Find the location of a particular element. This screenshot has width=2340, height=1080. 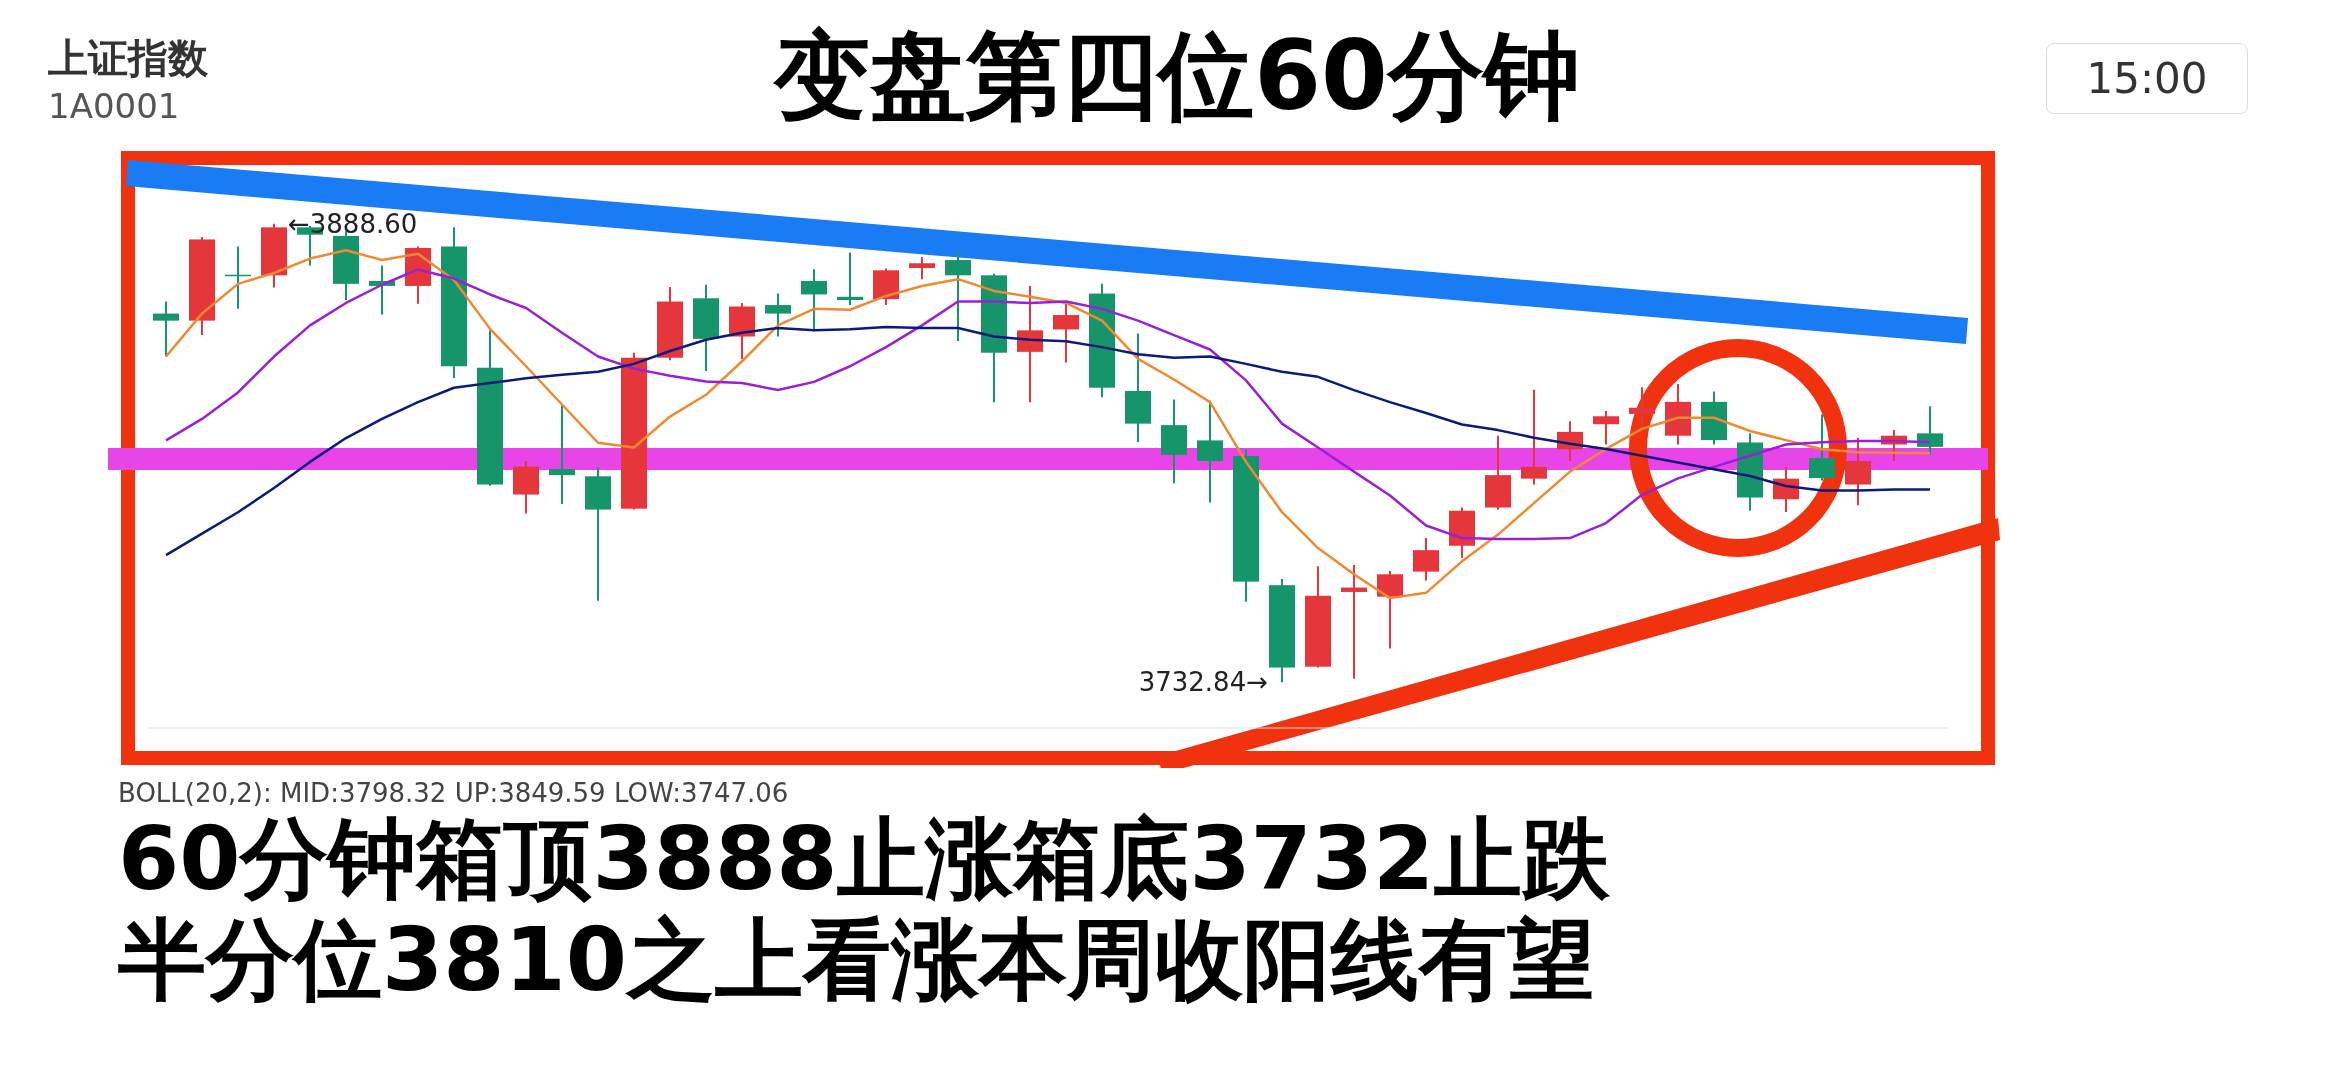

text: 1A0001 is located at coordinates (114, 105).